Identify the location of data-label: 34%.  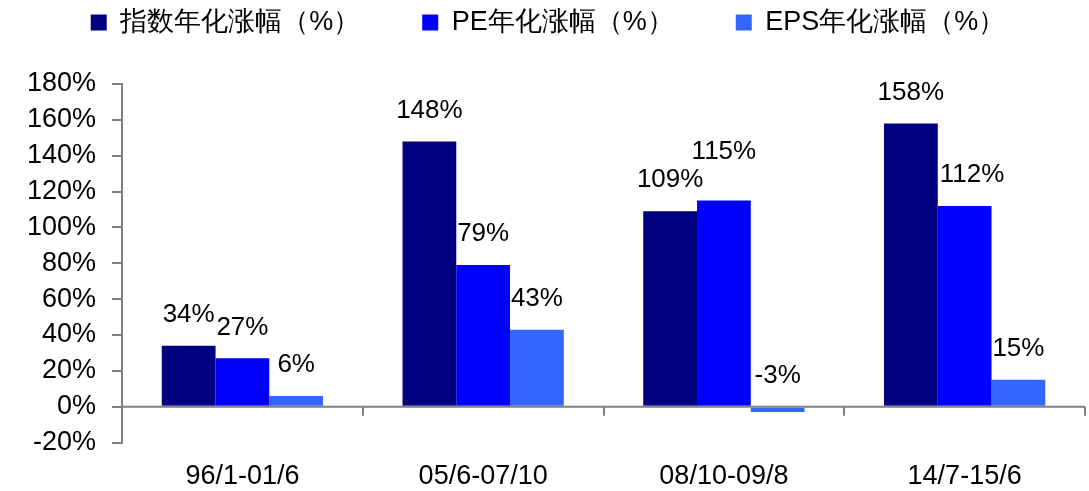
(188, 312).